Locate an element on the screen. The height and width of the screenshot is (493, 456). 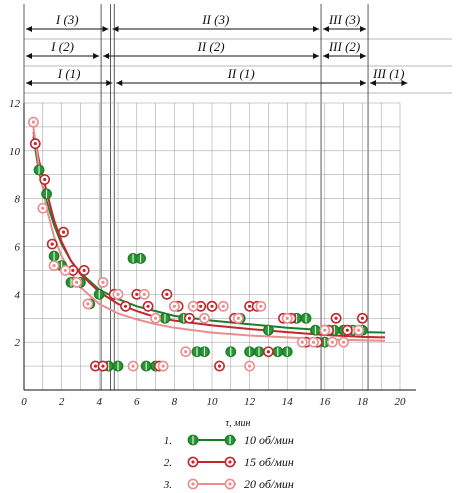
zone-label: III (3) is located at coordinates (344, 19).